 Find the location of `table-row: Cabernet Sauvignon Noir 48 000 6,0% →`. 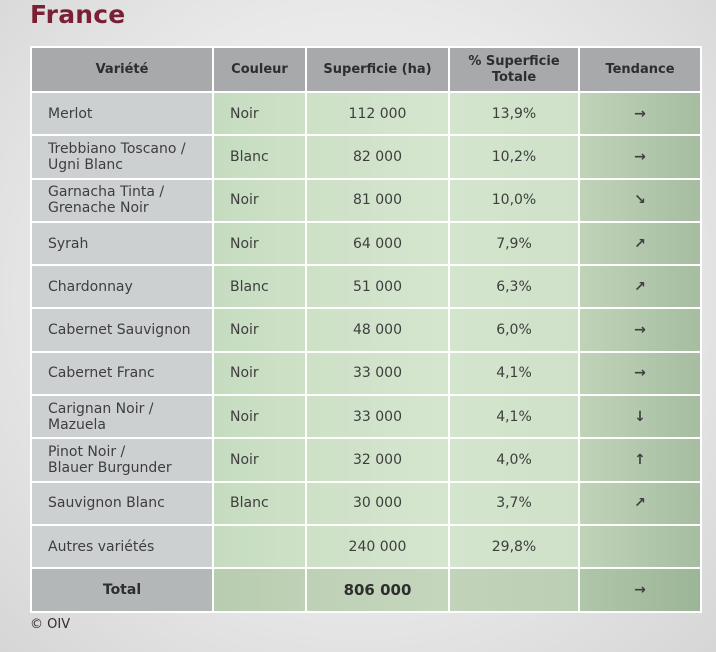

table-row: Cabernet Sauvignon Noir 48 000 6,0% → is located at coordinates (366, 330).